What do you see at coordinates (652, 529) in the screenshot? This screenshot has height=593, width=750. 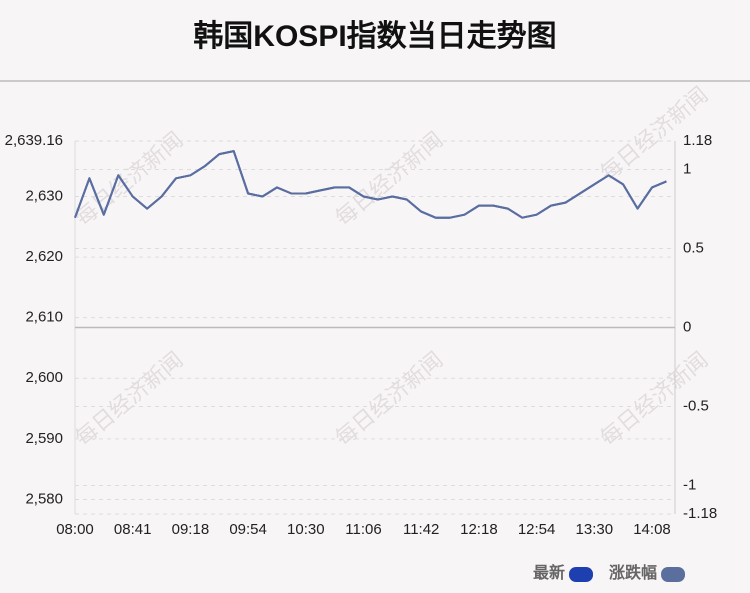 I see `x-tick-label: 14:08` at bounding box center [652, 529].